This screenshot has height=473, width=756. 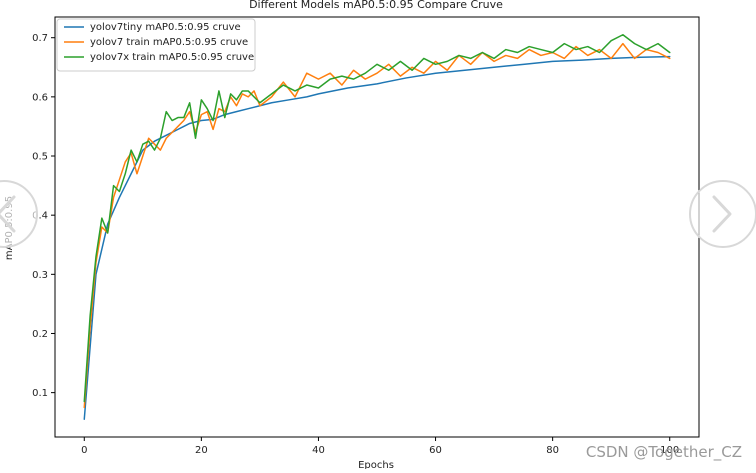 What do you see at coordinates (40, 393) in the screenshot?
I see `y-tick-label-0: 0.1` at bounding box center [40, 393].